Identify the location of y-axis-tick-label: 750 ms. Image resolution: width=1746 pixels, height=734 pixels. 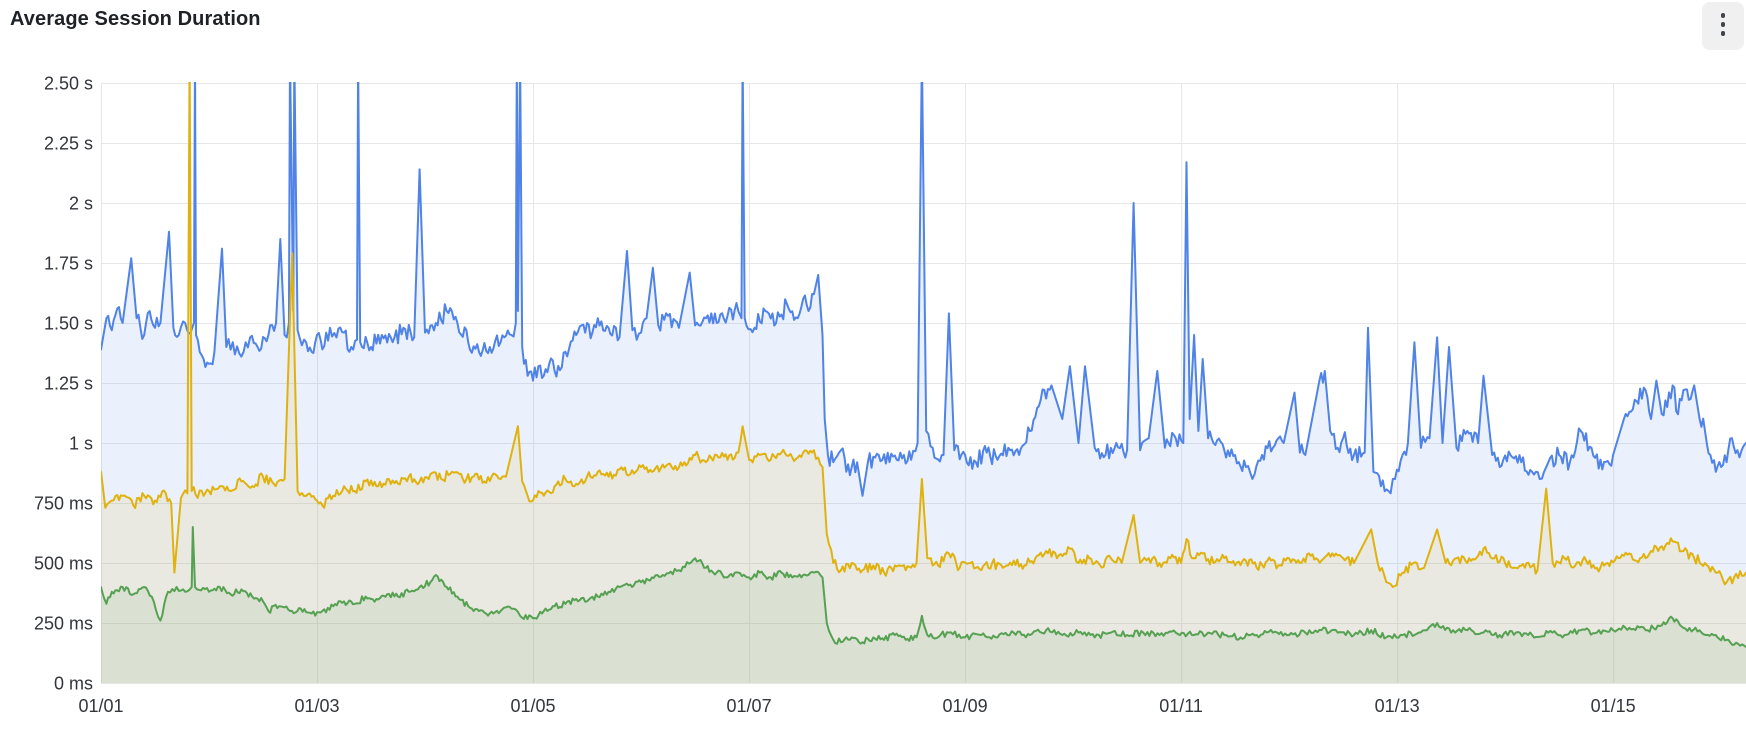
(63, 503).